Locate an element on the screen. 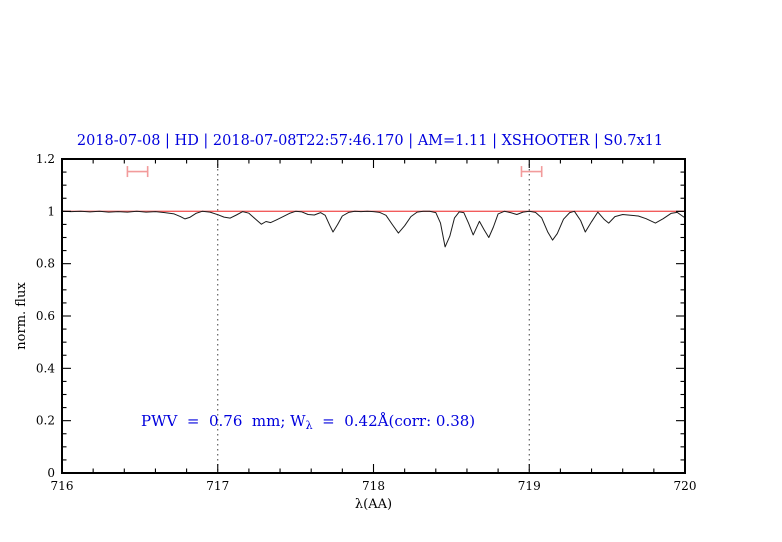  x-tick-label: 718 is located at coordinates (373, 486).